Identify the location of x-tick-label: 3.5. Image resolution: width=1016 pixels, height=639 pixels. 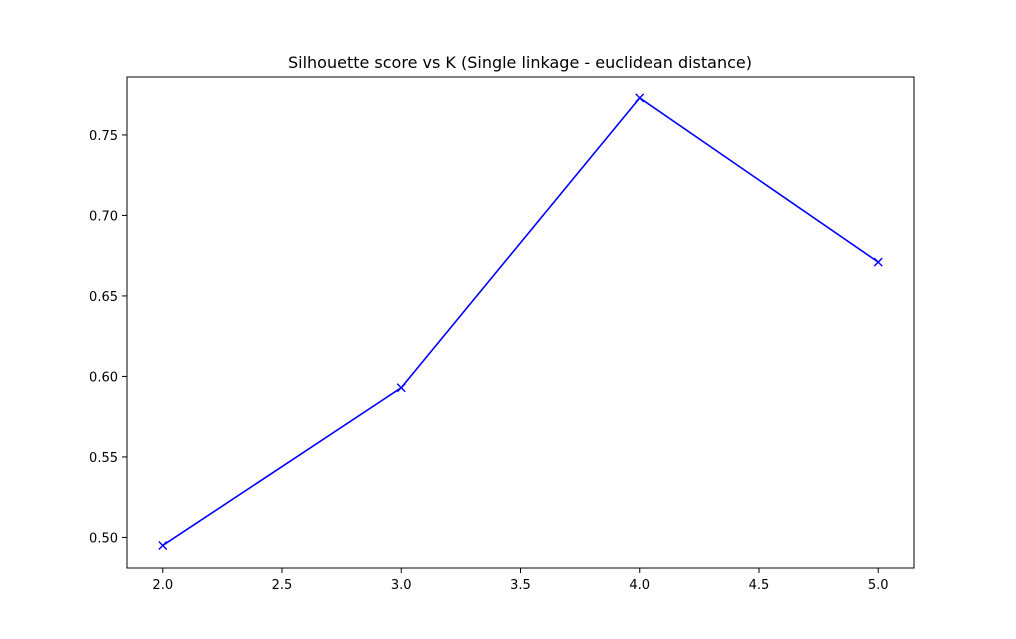
(520, 585).